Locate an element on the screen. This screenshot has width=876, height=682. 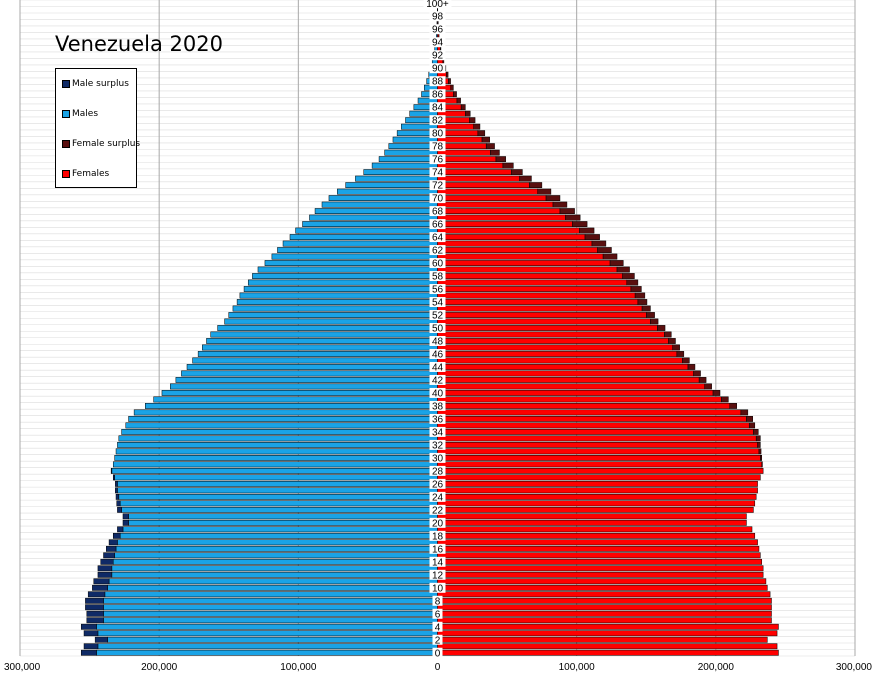
age-label: 52 is located at coordinates (438, 316).